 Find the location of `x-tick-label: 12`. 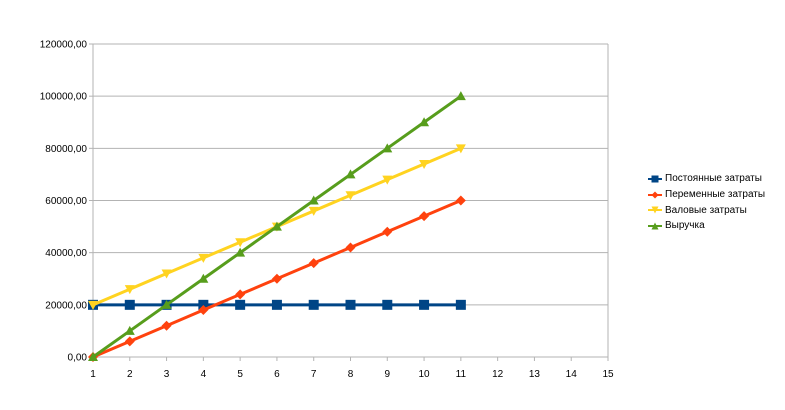

x-tick-label: 12 is located at coordinates (498, 374).